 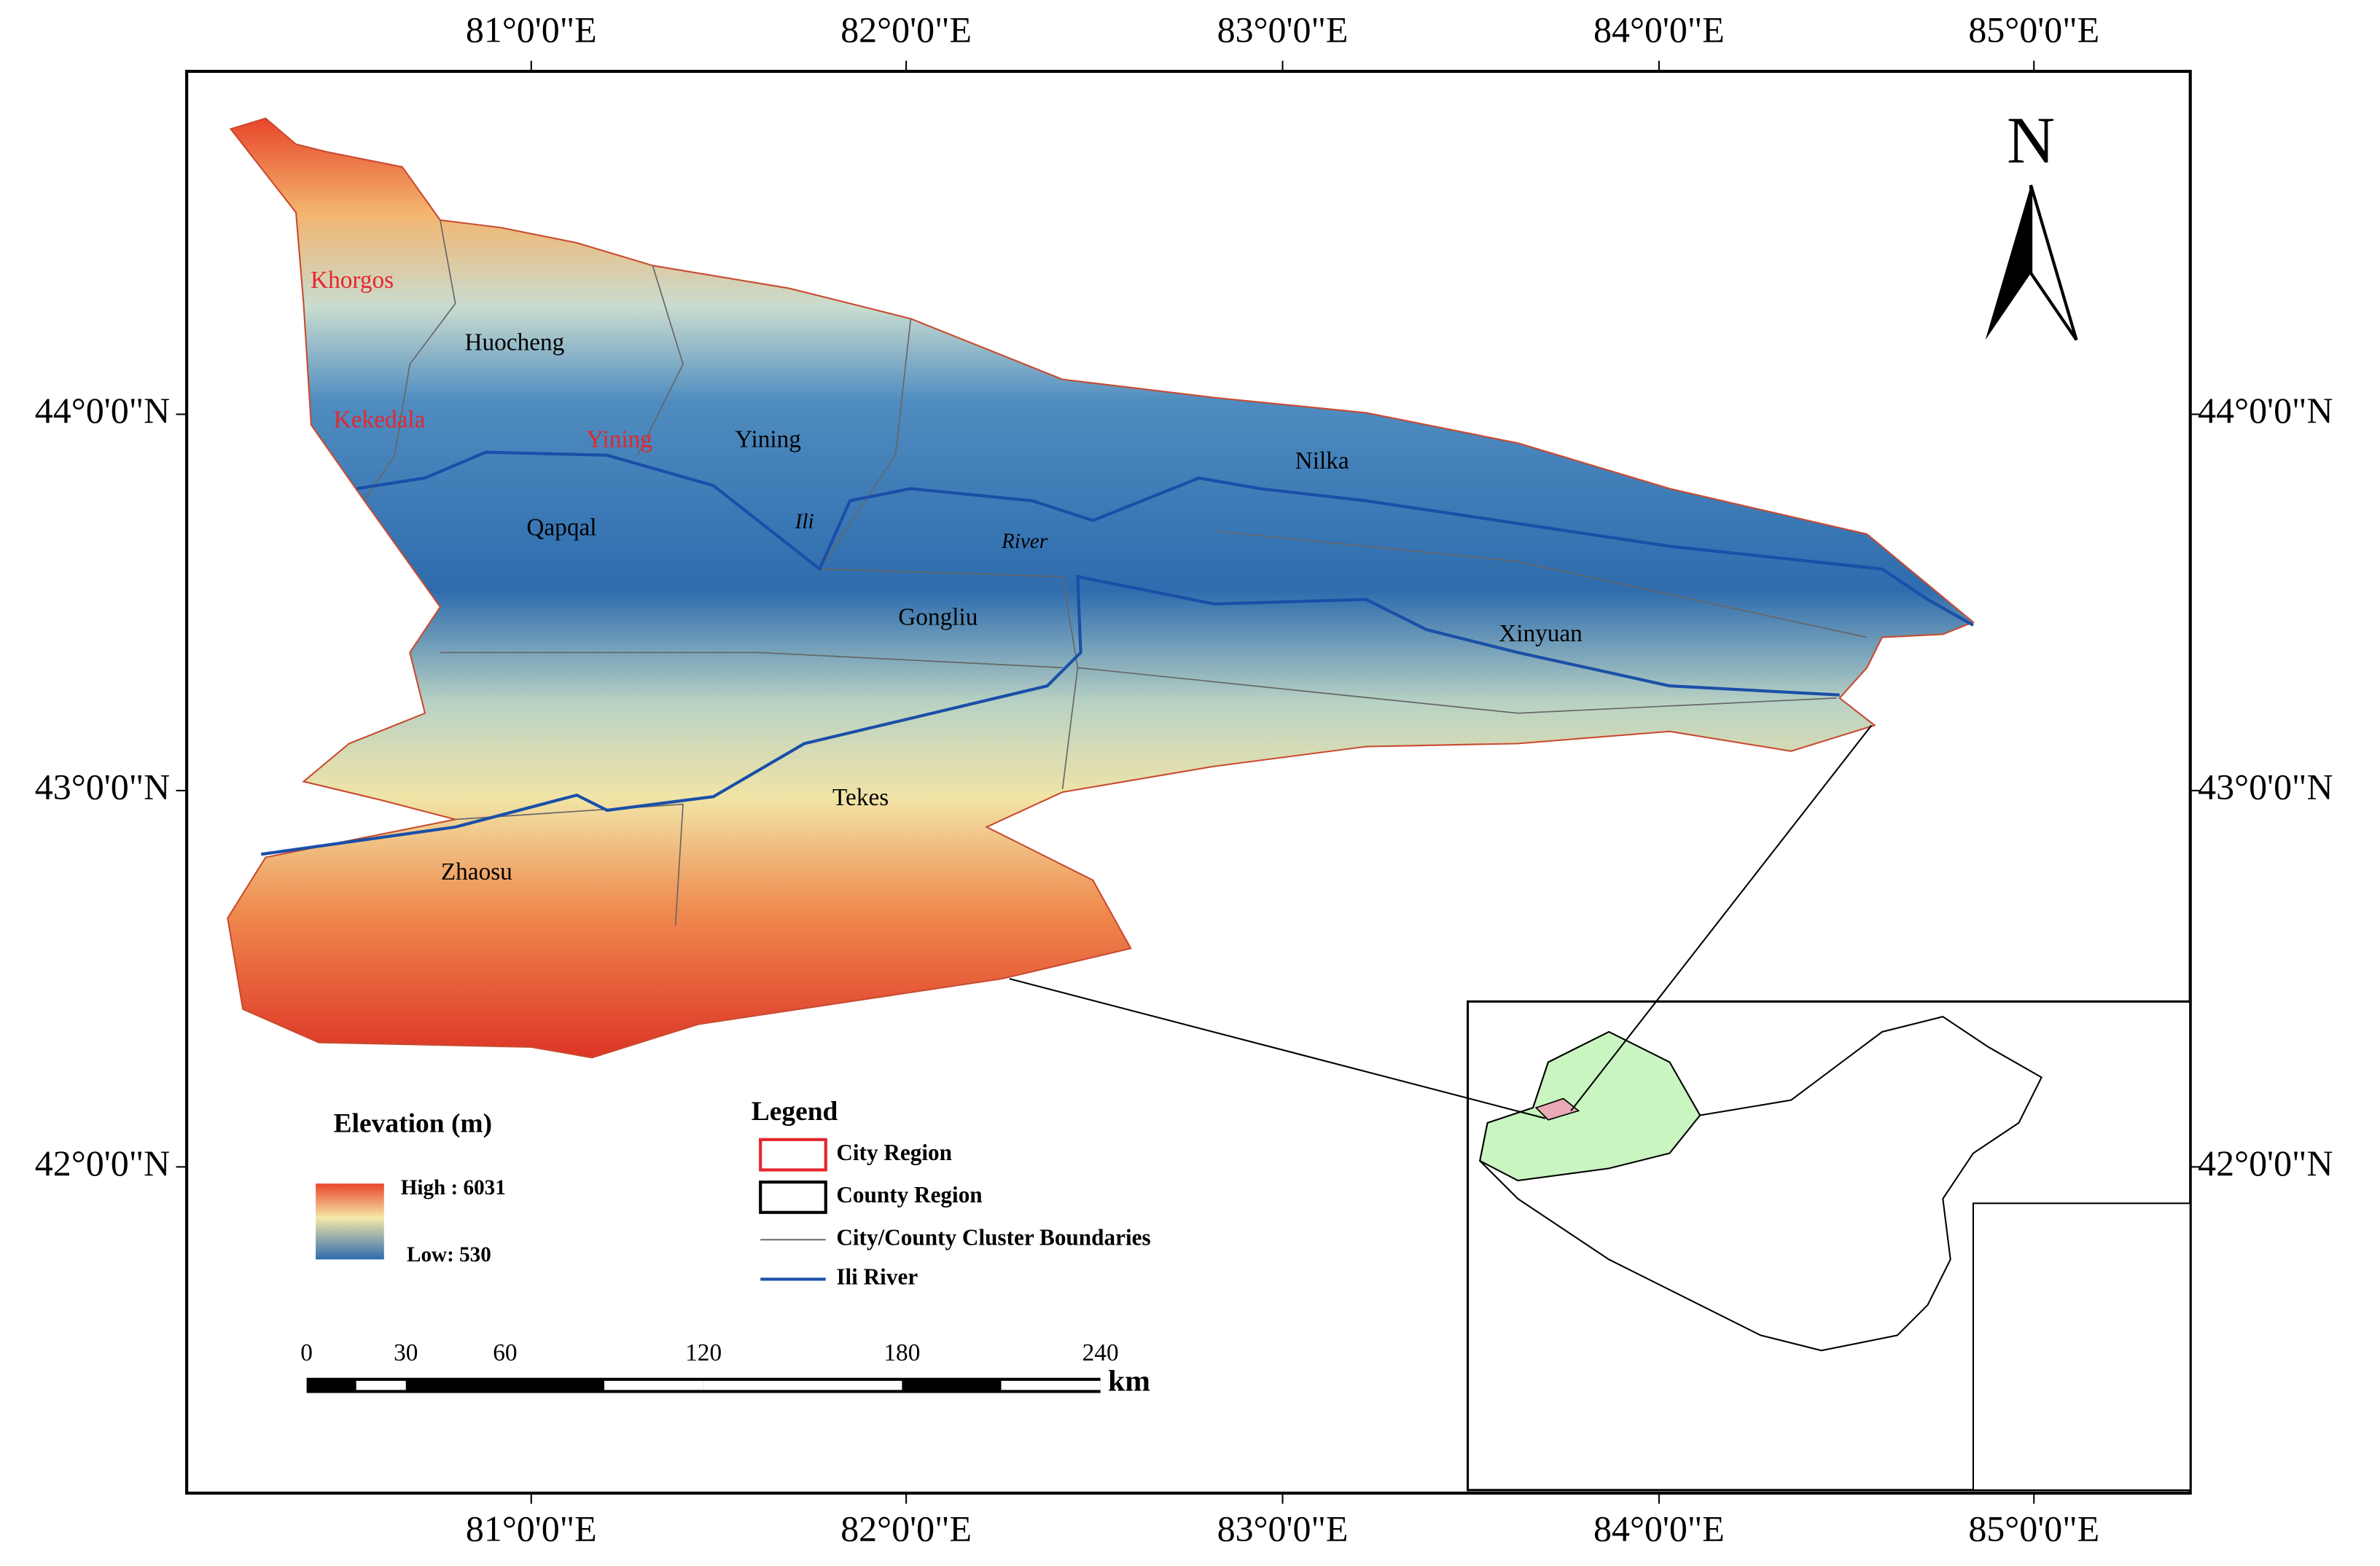 I want to click on scale-tick-label: 180, so click(x=901, y=1352).